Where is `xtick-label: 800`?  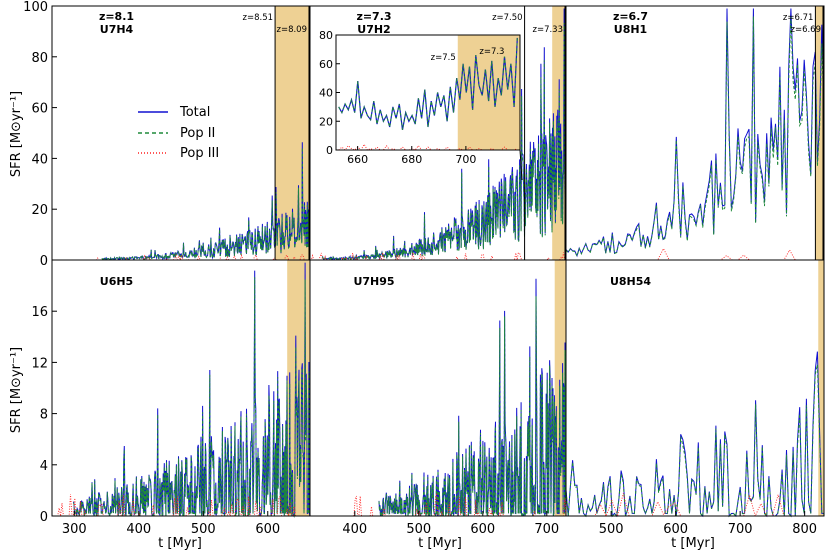 xtick-label: 800 is located at coordinates (804, 529).